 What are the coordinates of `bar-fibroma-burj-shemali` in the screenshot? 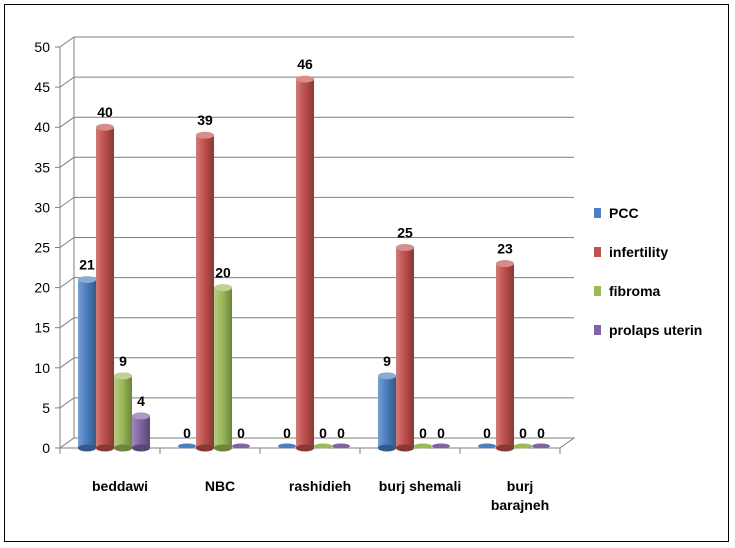 It's located at (423, 446).